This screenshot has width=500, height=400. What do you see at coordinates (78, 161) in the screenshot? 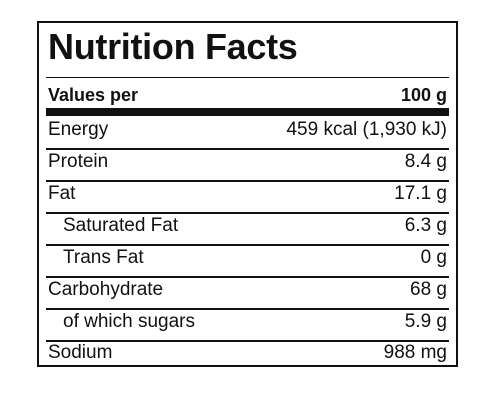
I see `nutrient-label: Protein` at bounding box center [78, 161].